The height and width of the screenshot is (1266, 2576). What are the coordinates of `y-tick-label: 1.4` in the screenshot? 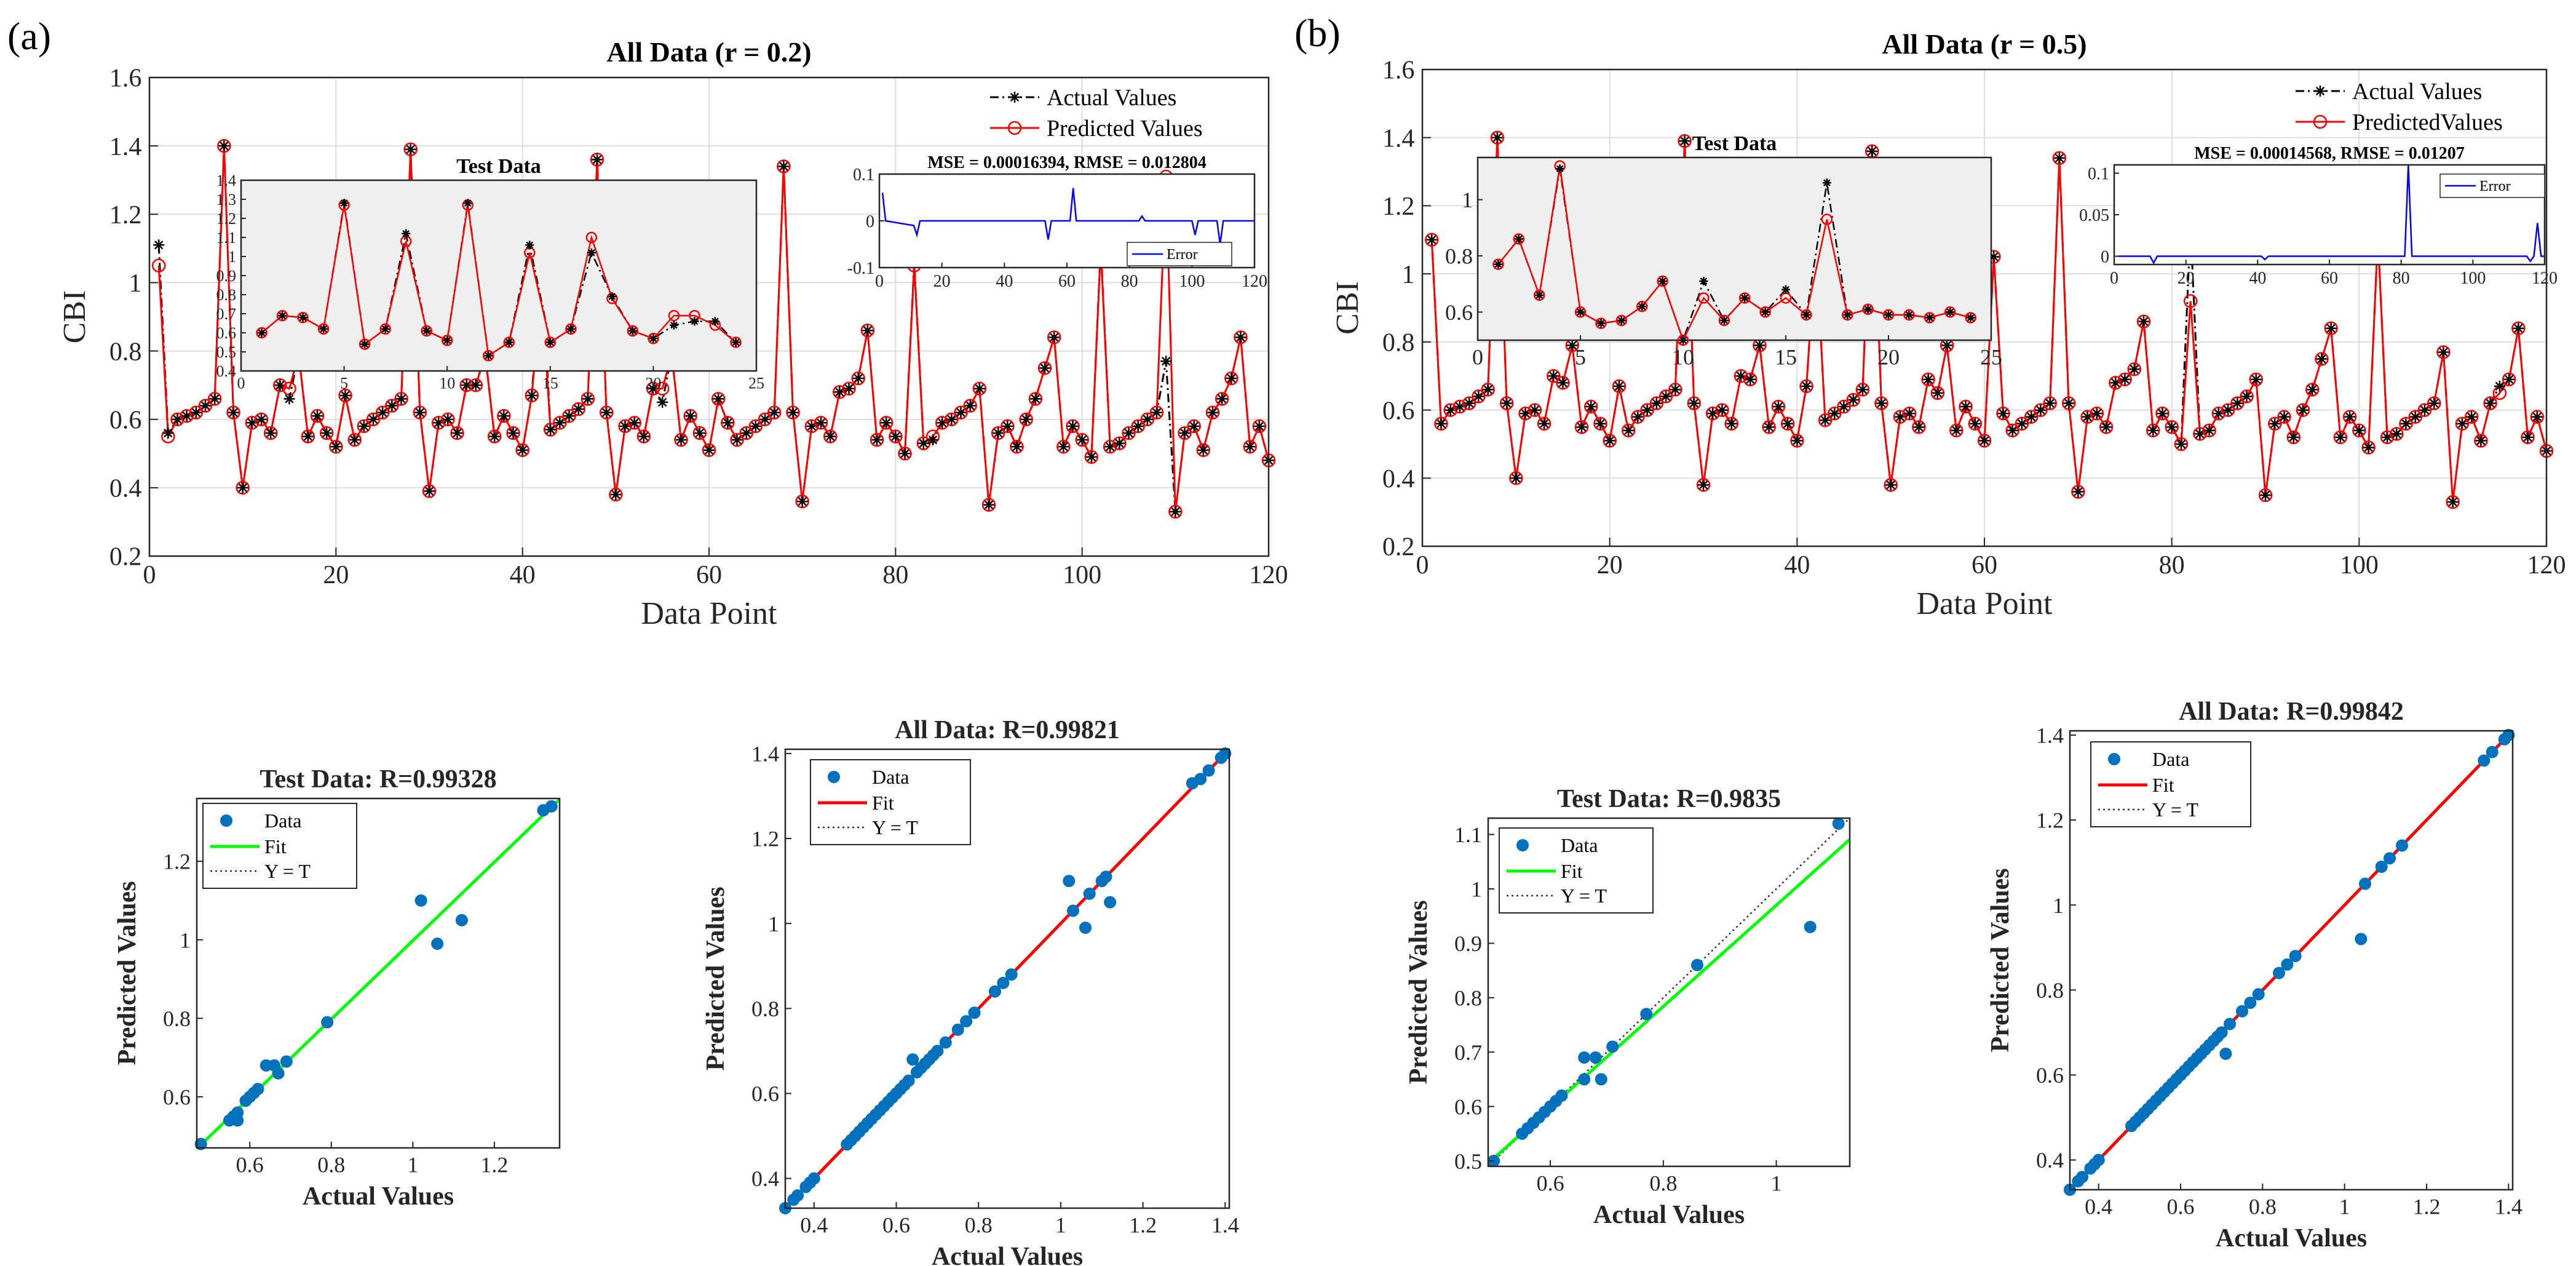 It's located at (1398, 138).